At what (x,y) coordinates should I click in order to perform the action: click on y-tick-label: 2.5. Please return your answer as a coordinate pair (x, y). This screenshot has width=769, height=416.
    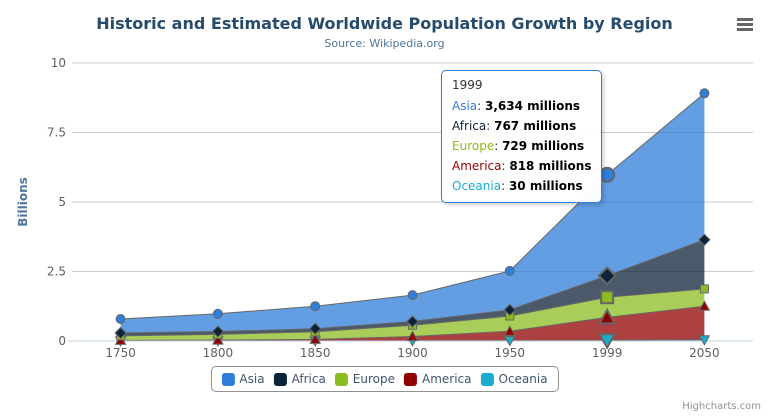
    Looking at the image, I should click on (56, 272).